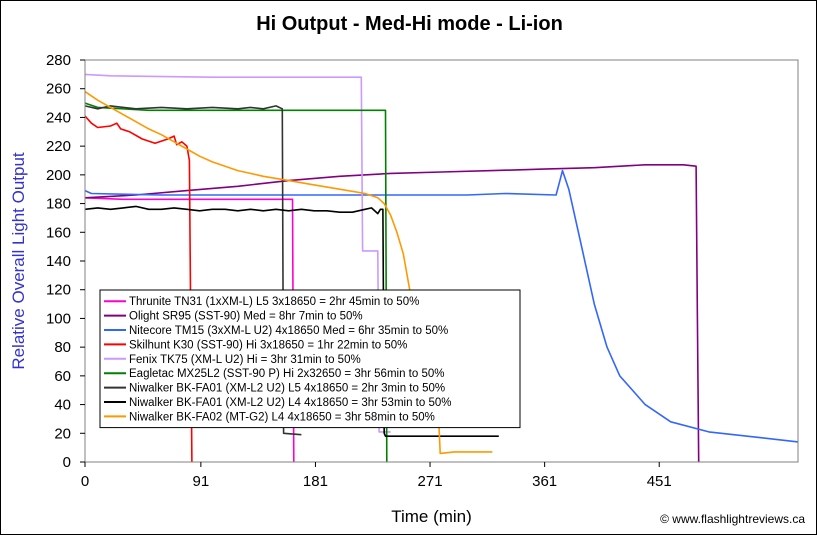  I want to click on y-tick-label: 120, so click(58, 290).